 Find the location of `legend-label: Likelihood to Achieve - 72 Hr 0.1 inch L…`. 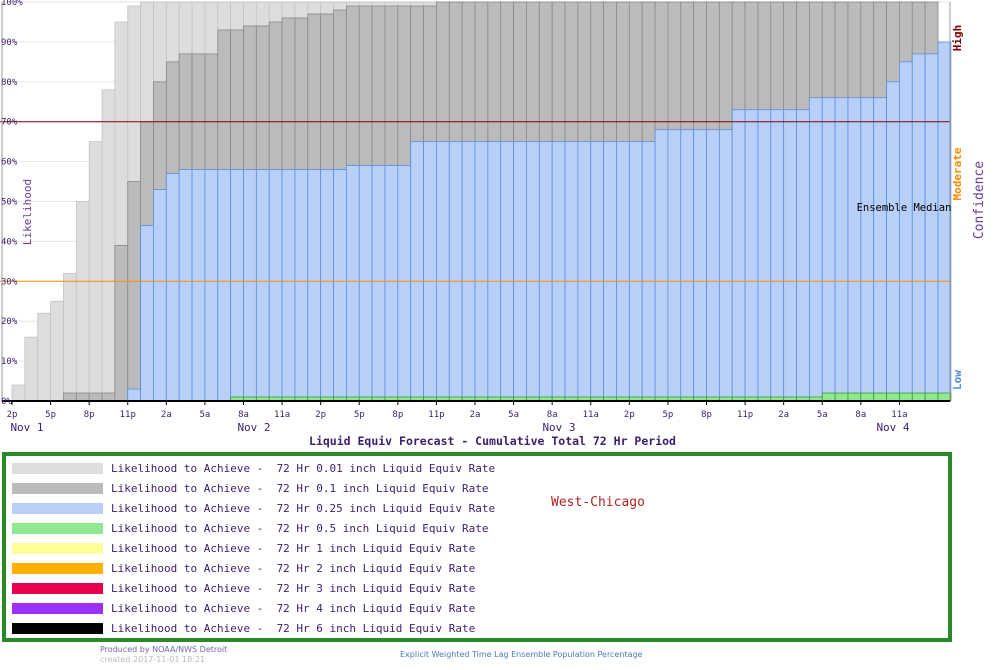

legend-label: Likelihood to Achieve - 72 Hr 0.1 inch L… is located at coordinates (300, 488).